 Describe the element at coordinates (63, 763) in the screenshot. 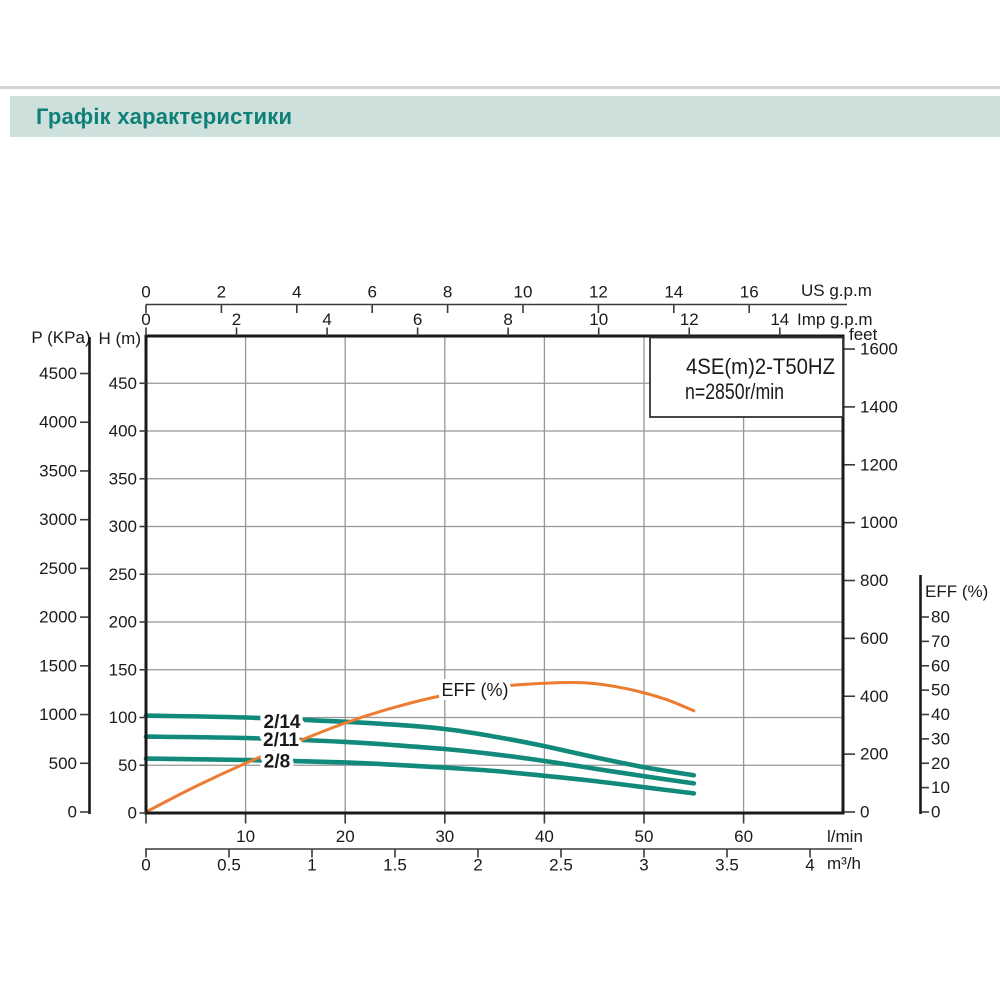

I see `p-axis-tick-label: 500` at that location.